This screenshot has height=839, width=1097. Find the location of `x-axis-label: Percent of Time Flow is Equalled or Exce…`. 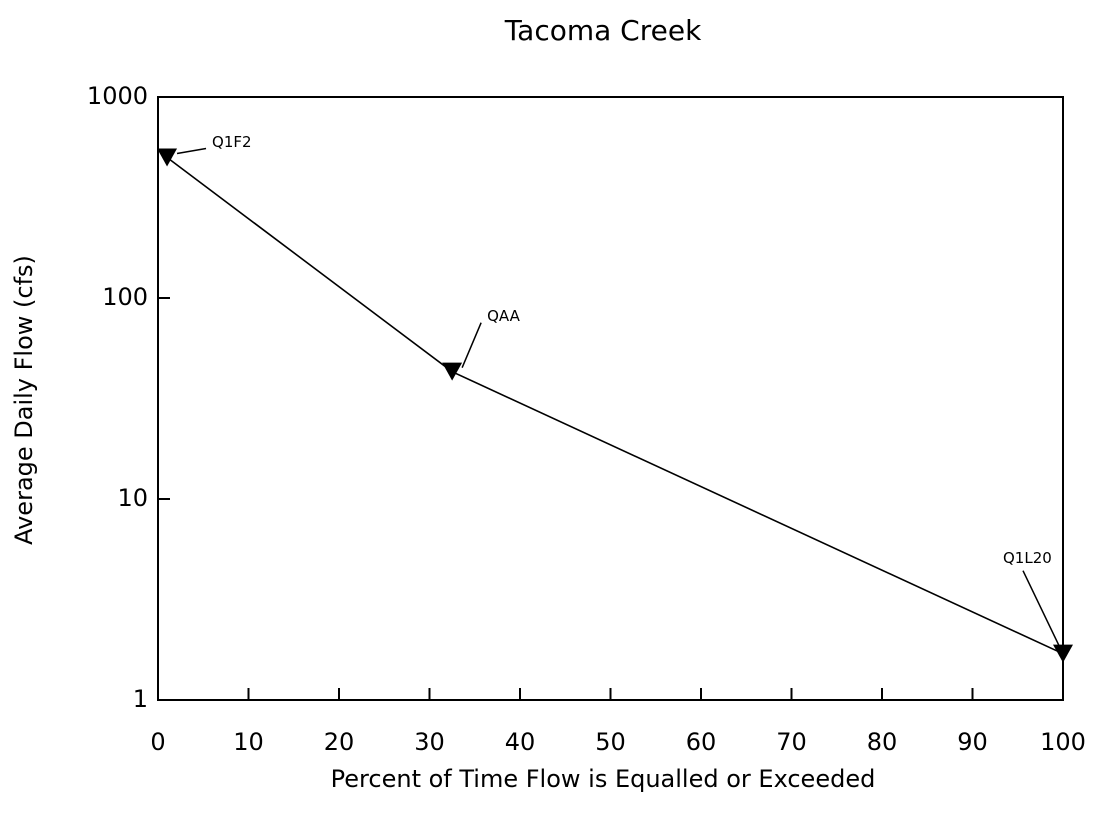

x-axis-label: Percent of Time Flow is Equalled or Exce… is located at coordinates (603, 779).